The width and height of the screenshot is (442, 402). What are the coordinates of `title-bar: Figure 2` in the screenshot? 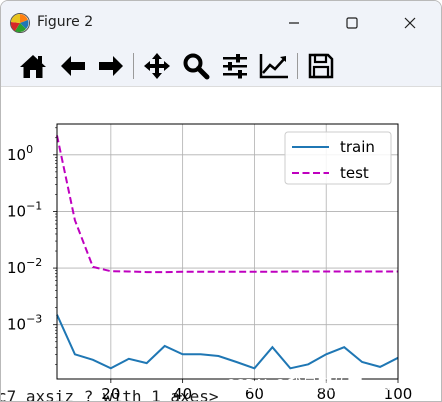 It's located at (221, 23).